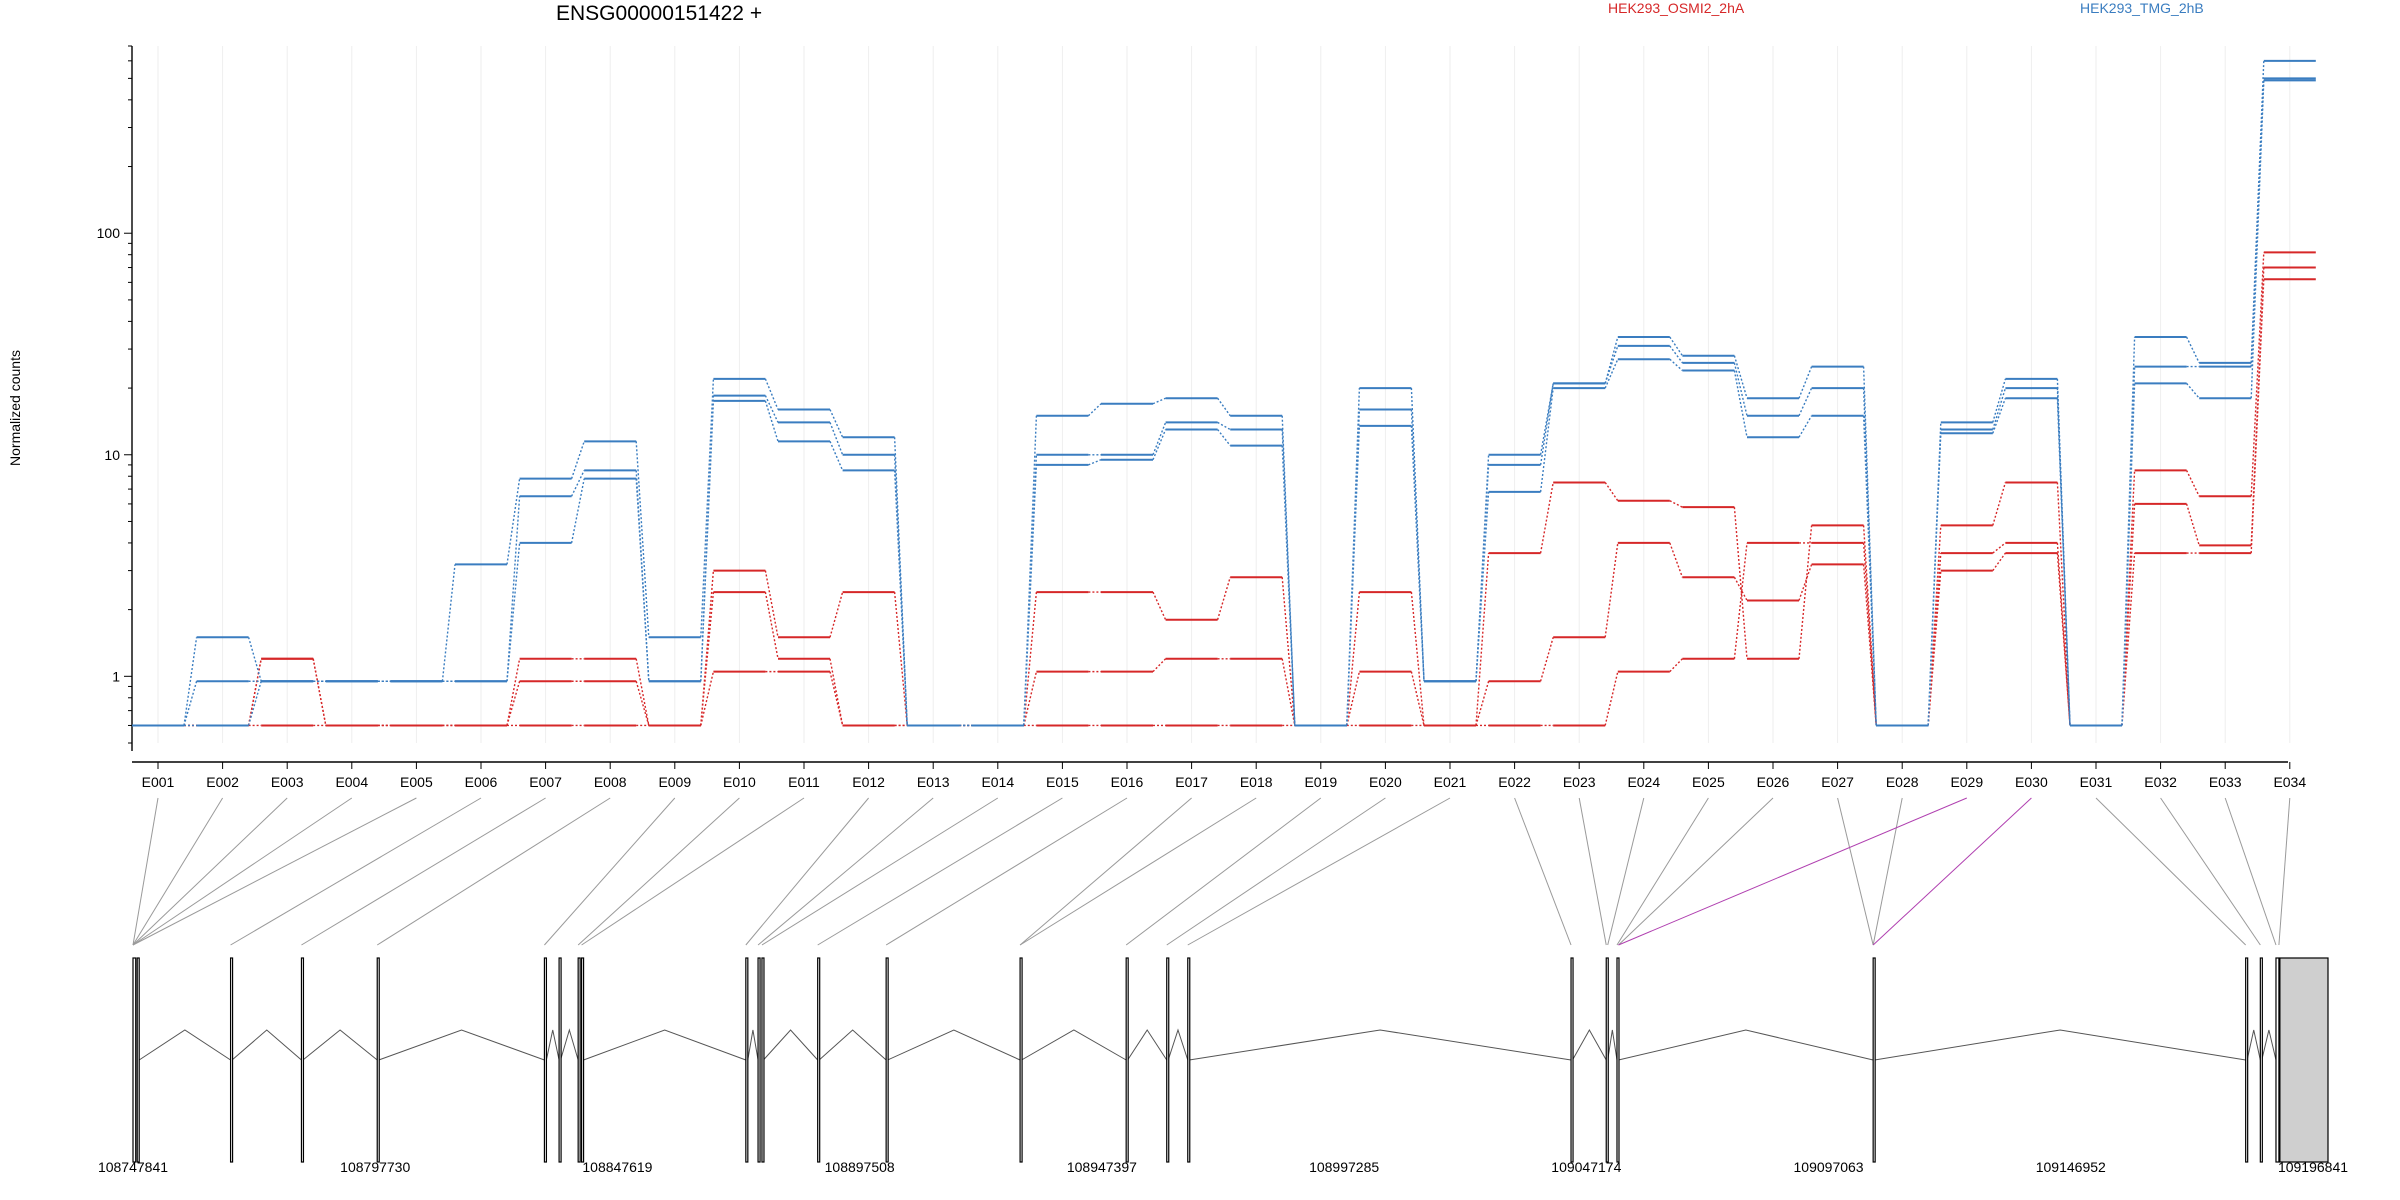 Image resolution: width=2400 pixels, height=1200 pixels. Describe the element at coordinates (1344, 1167) in the screenshot. I see `genome-coordinate-label: 108997285` at that location.